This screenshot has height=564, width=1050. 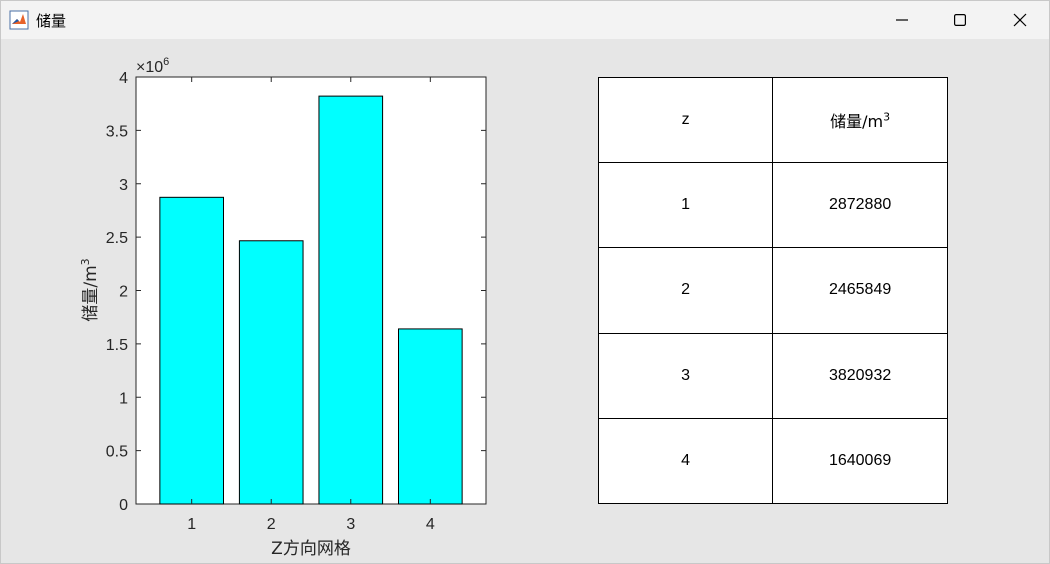 I want to click on table-row: 2 2465849, so click(x=772, y=290).